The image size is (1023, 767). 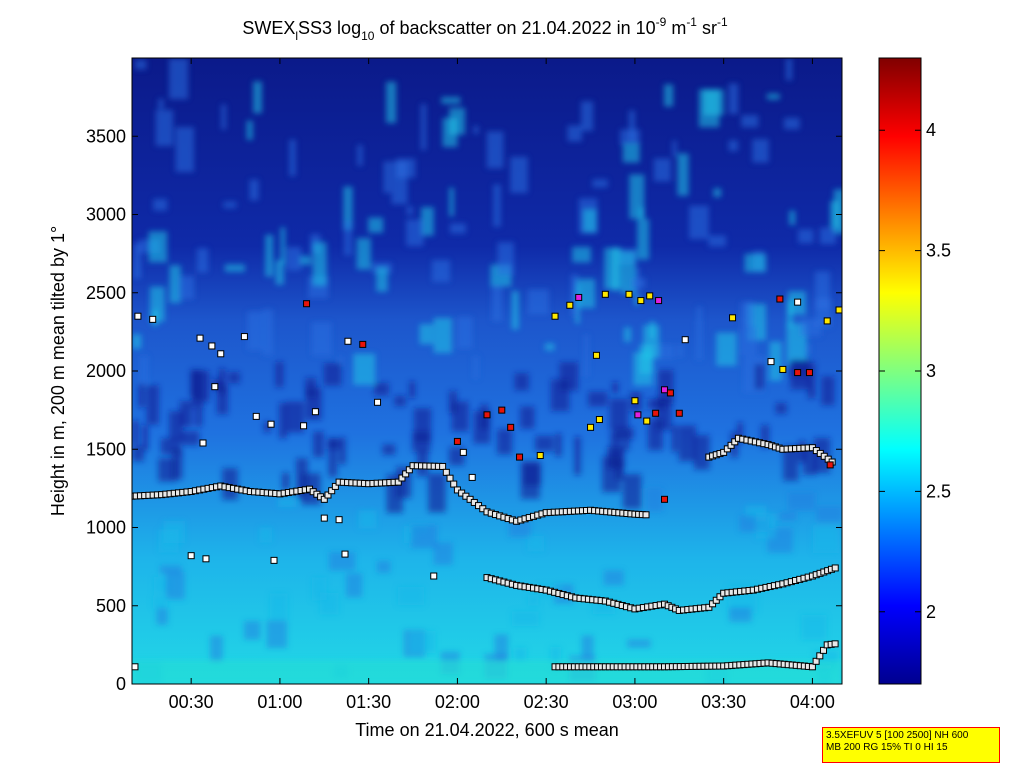 I want to click on x-tick-label: 03:00, so click(x=634, y=702).